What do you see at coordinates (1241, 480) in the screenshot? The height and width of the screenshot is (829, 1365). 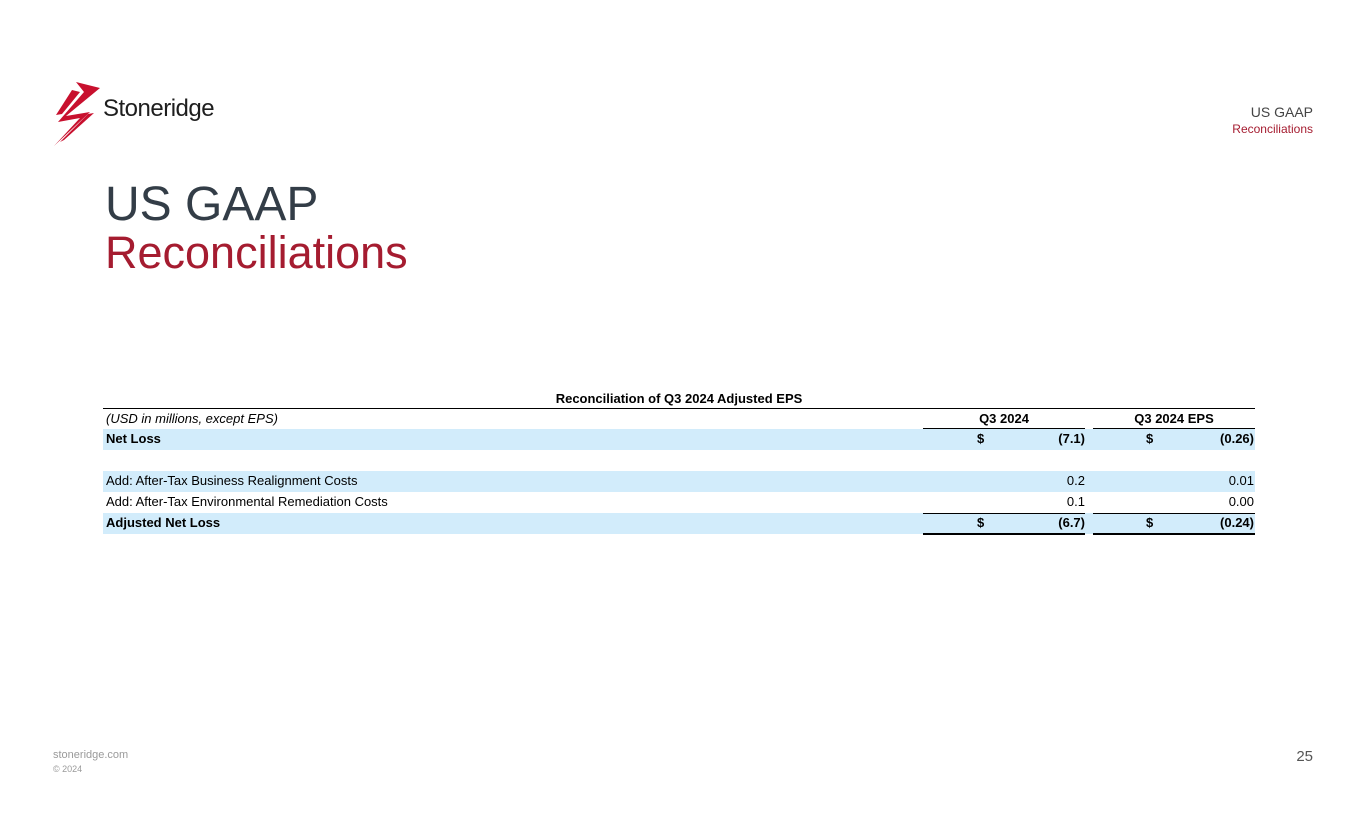 I see `value-eps: 0.01` at bounding box center [1241, 480].